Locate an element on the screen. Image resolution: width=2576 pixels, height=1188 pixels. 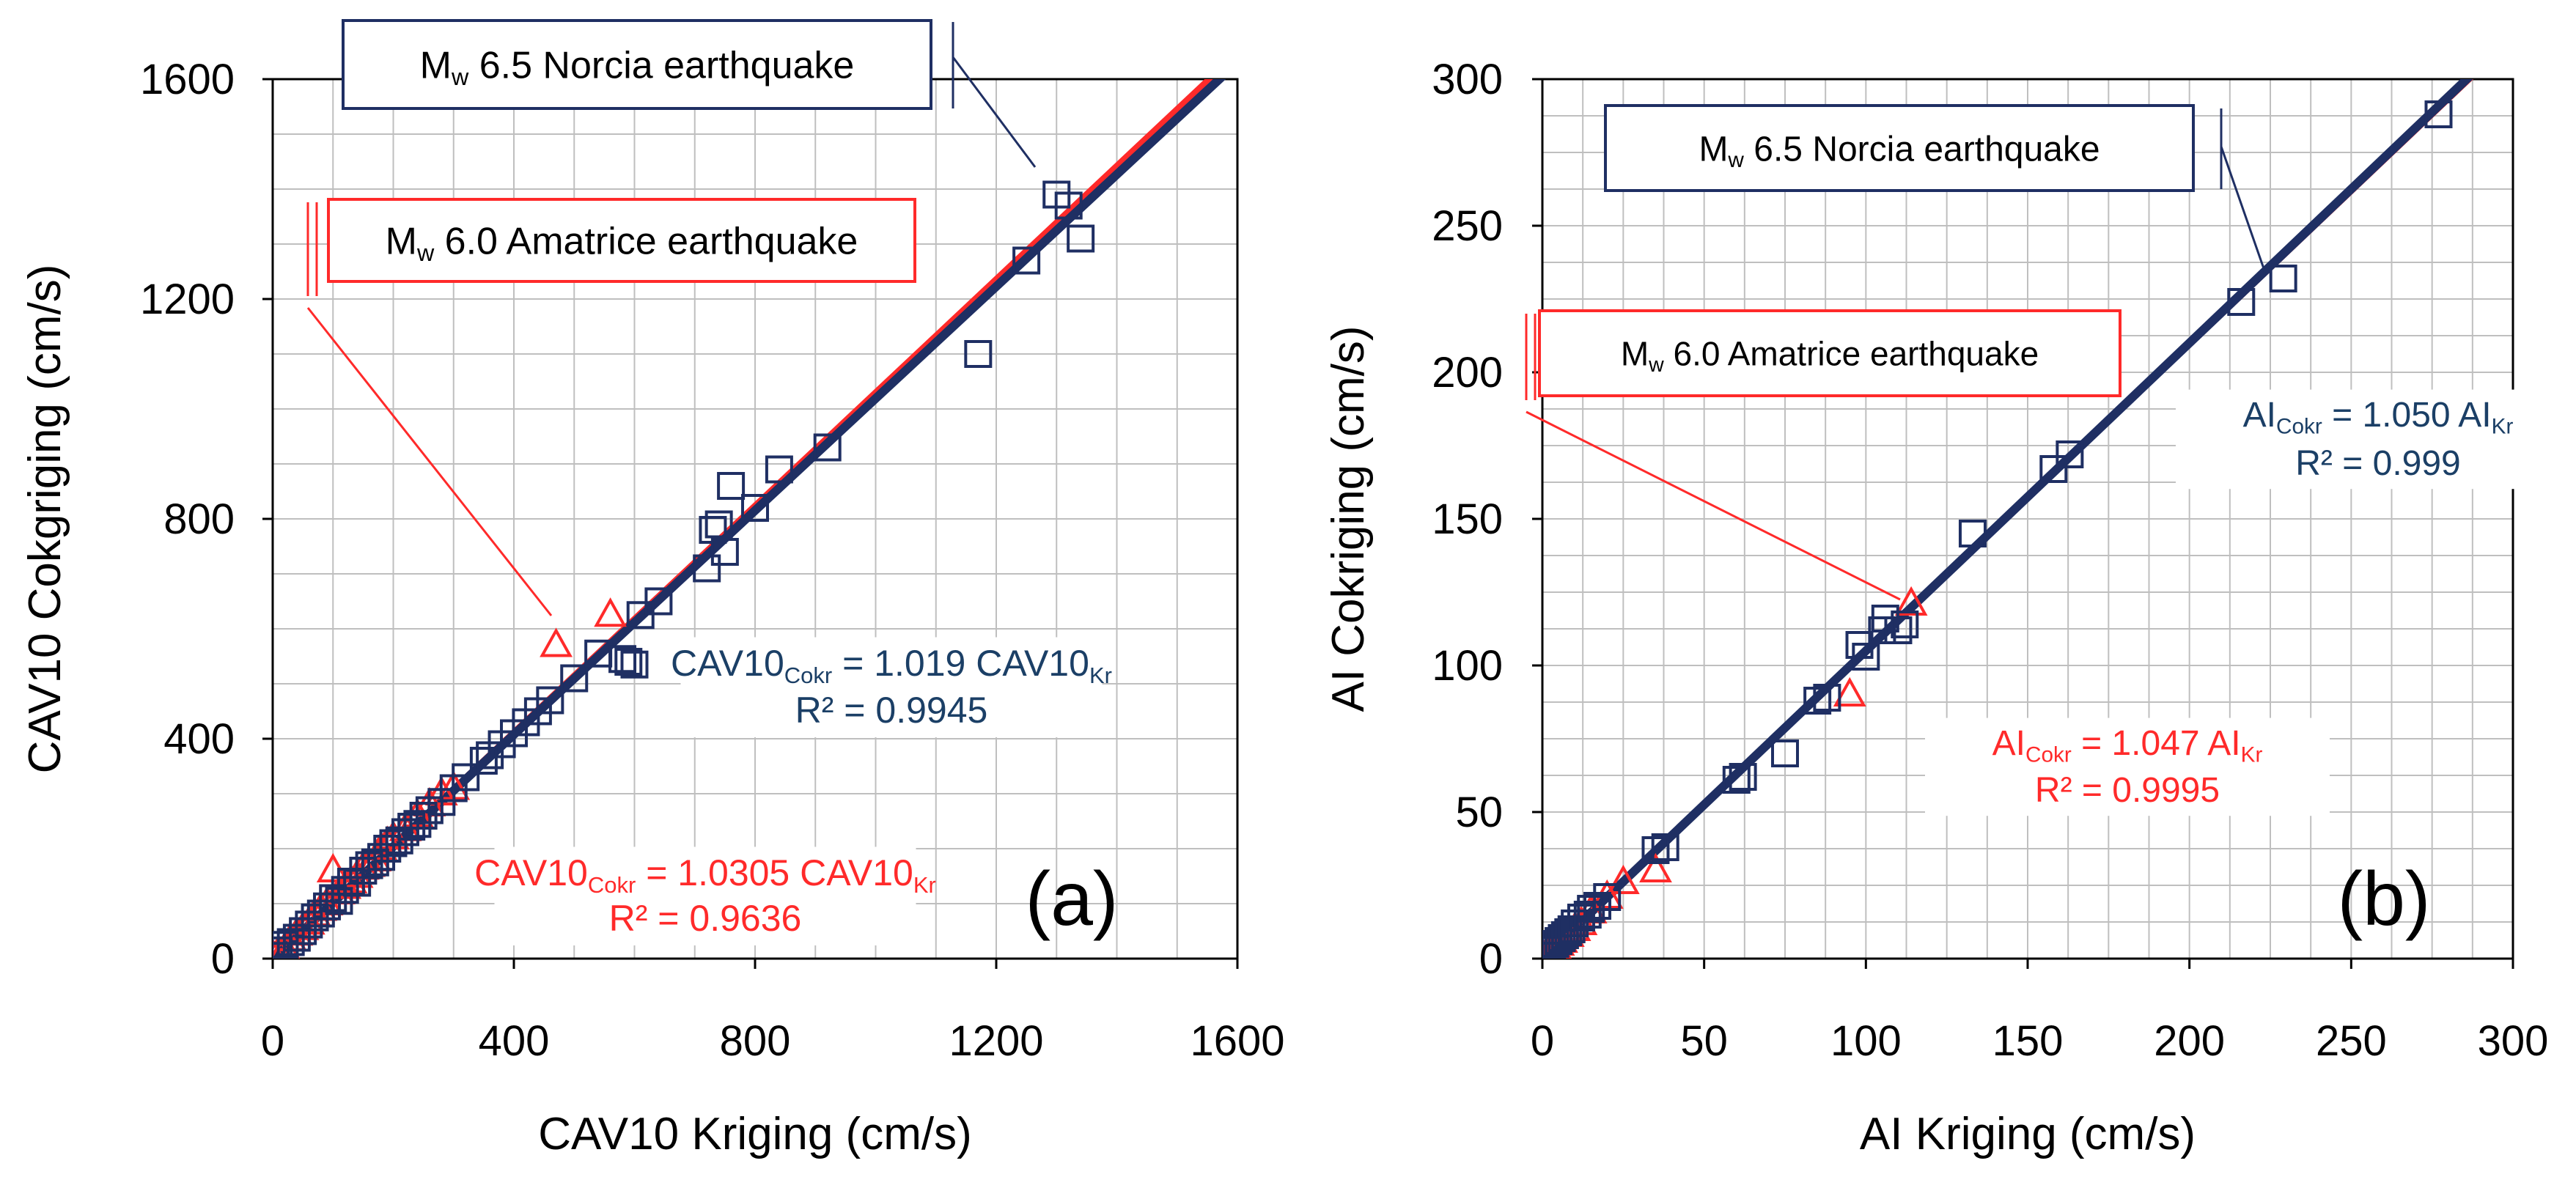
annotation-norcia: Mw 6.5 Norcia earthquake is located at coordinates (1935, 188).